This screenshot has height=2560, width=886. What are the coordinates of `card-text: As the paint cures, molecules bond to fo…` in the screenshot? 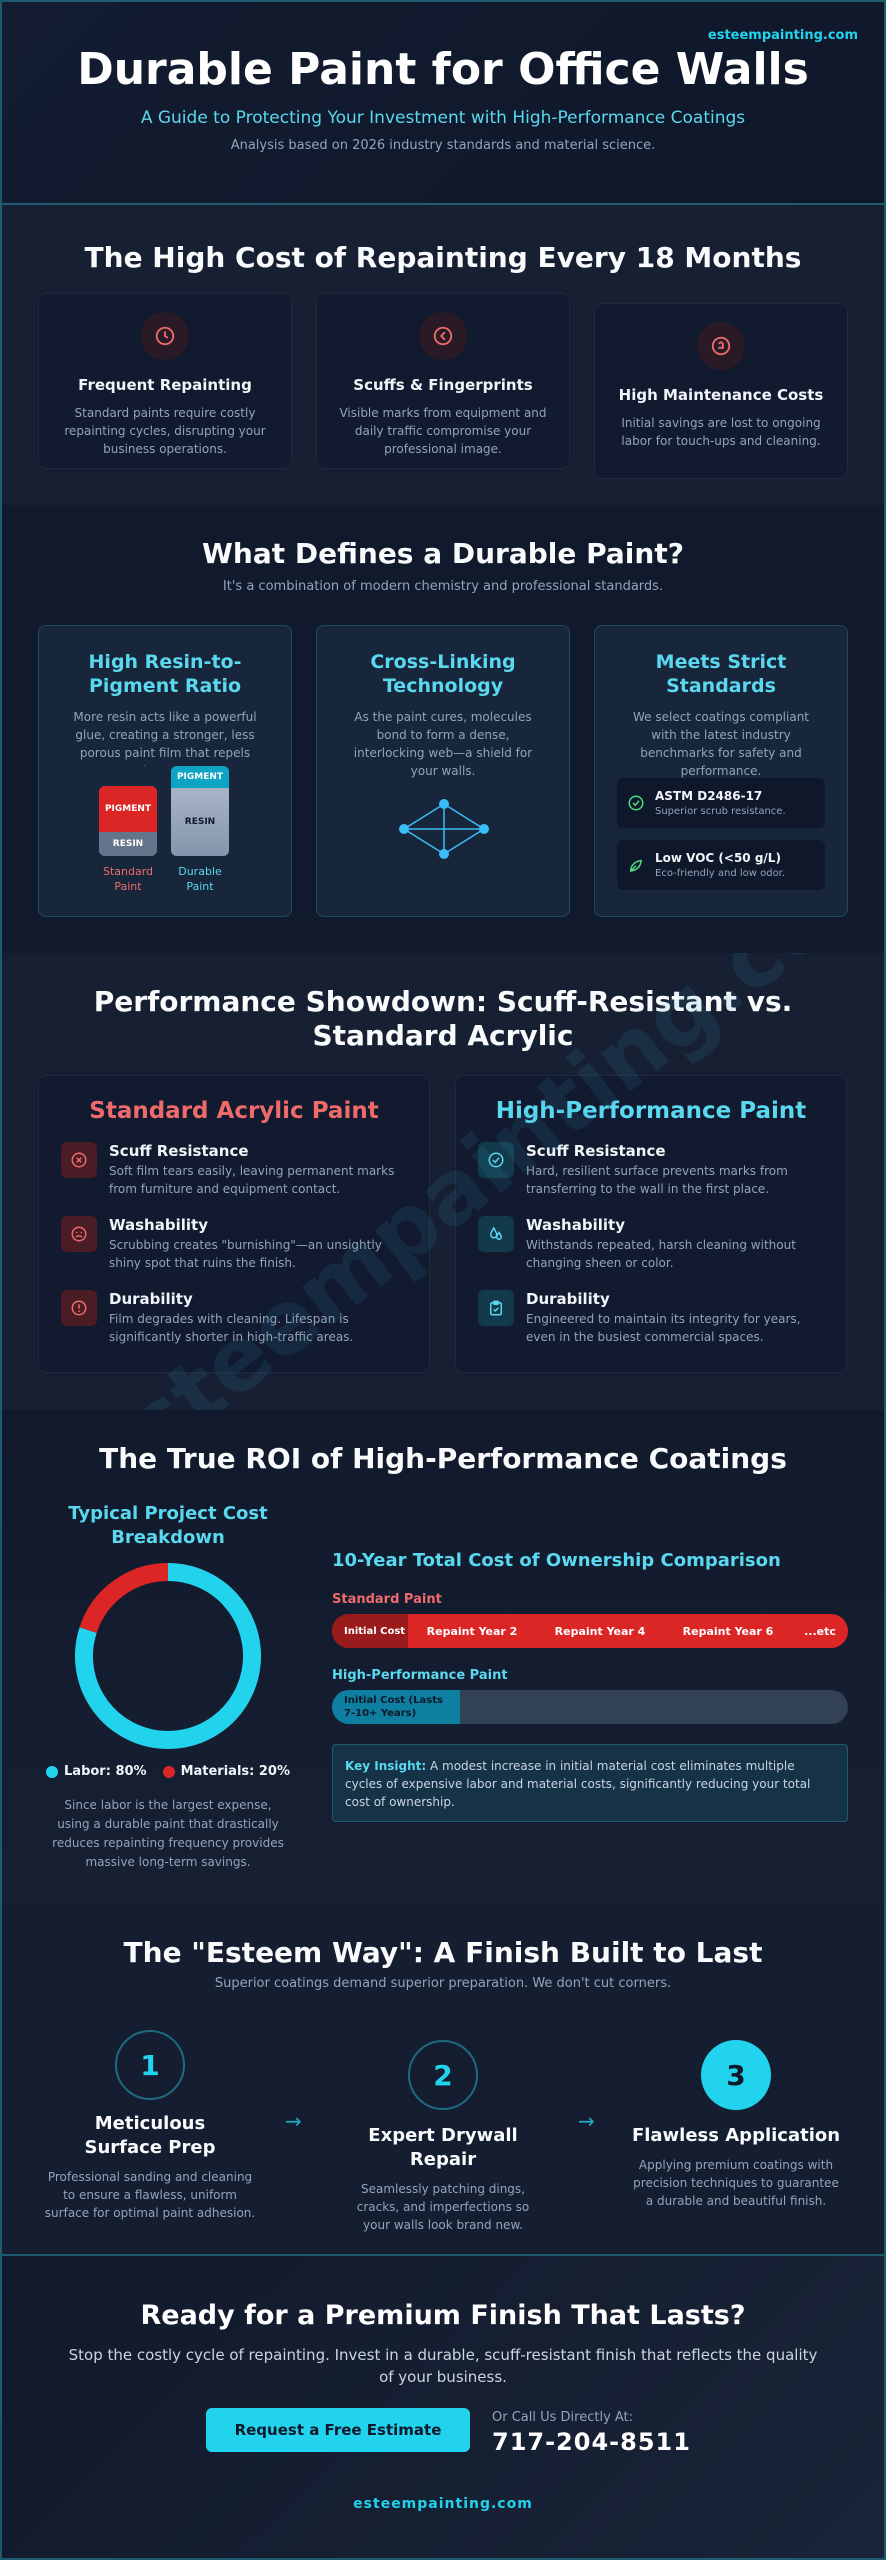 It's located at (443, 744).